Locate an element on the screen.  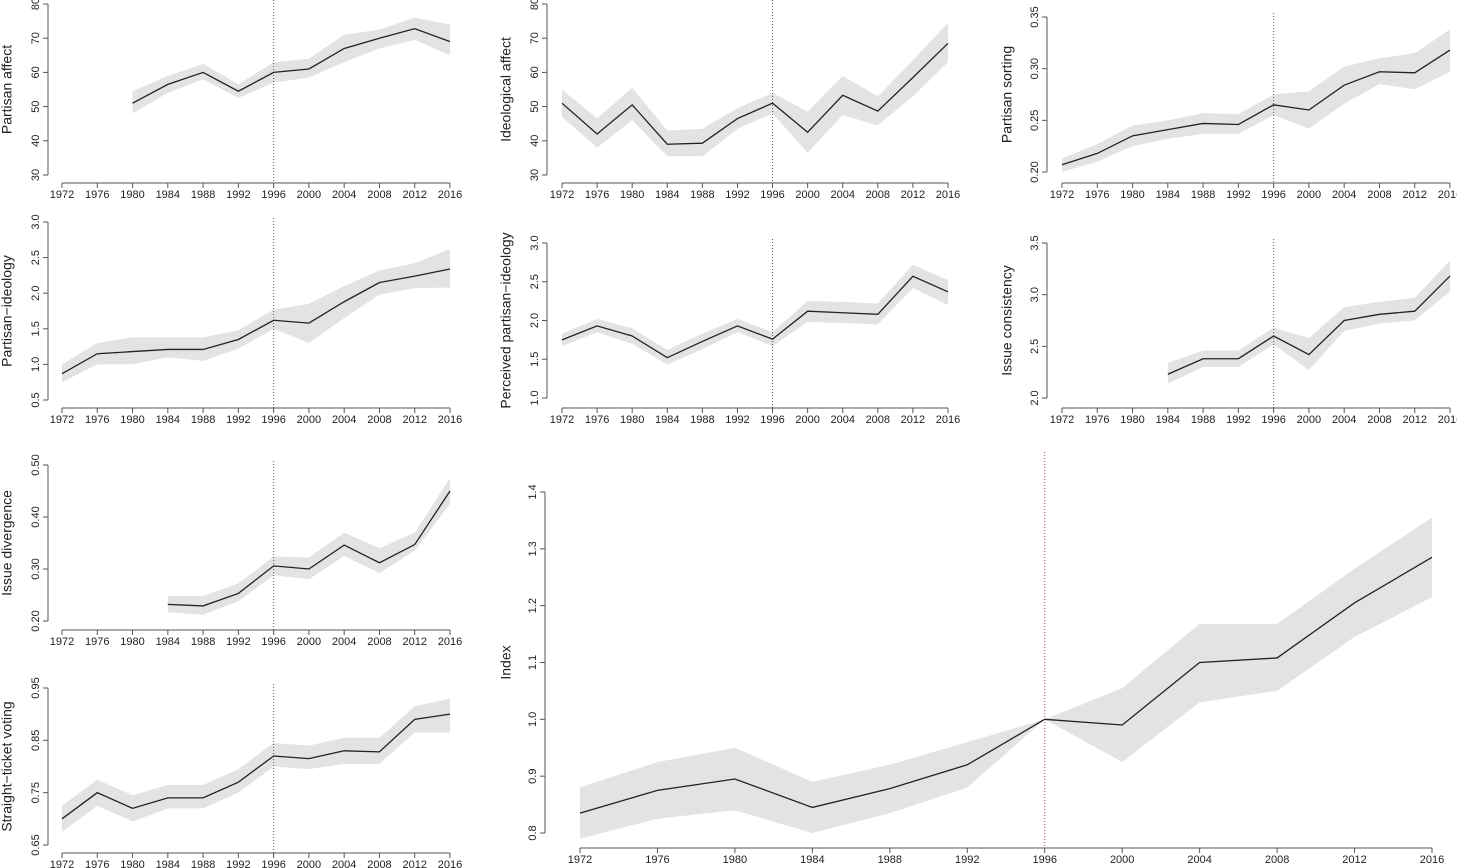
y-tick-label: 0.25 is located at coordinates (1035, 120).